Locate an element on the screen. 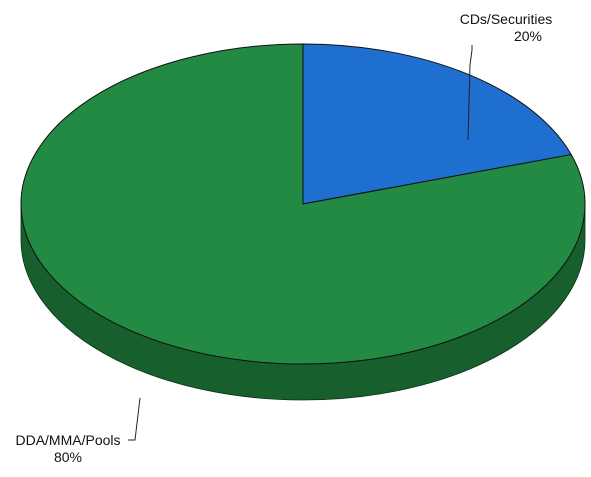 This screenshot has height=477, width=591. leader-line-cds-securities is located at coordinates (470, 93).